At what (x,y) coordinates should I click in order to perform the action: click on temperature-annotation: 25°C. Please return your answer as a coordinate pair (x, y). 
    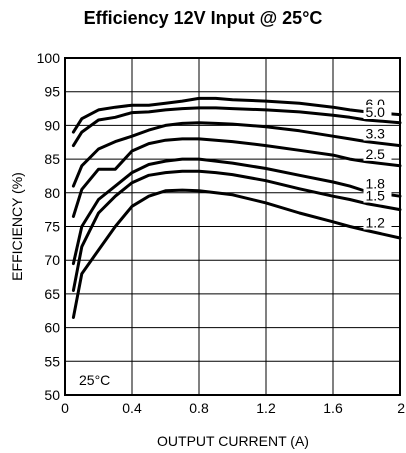
    Looking at the image, I should click on (94, 380).